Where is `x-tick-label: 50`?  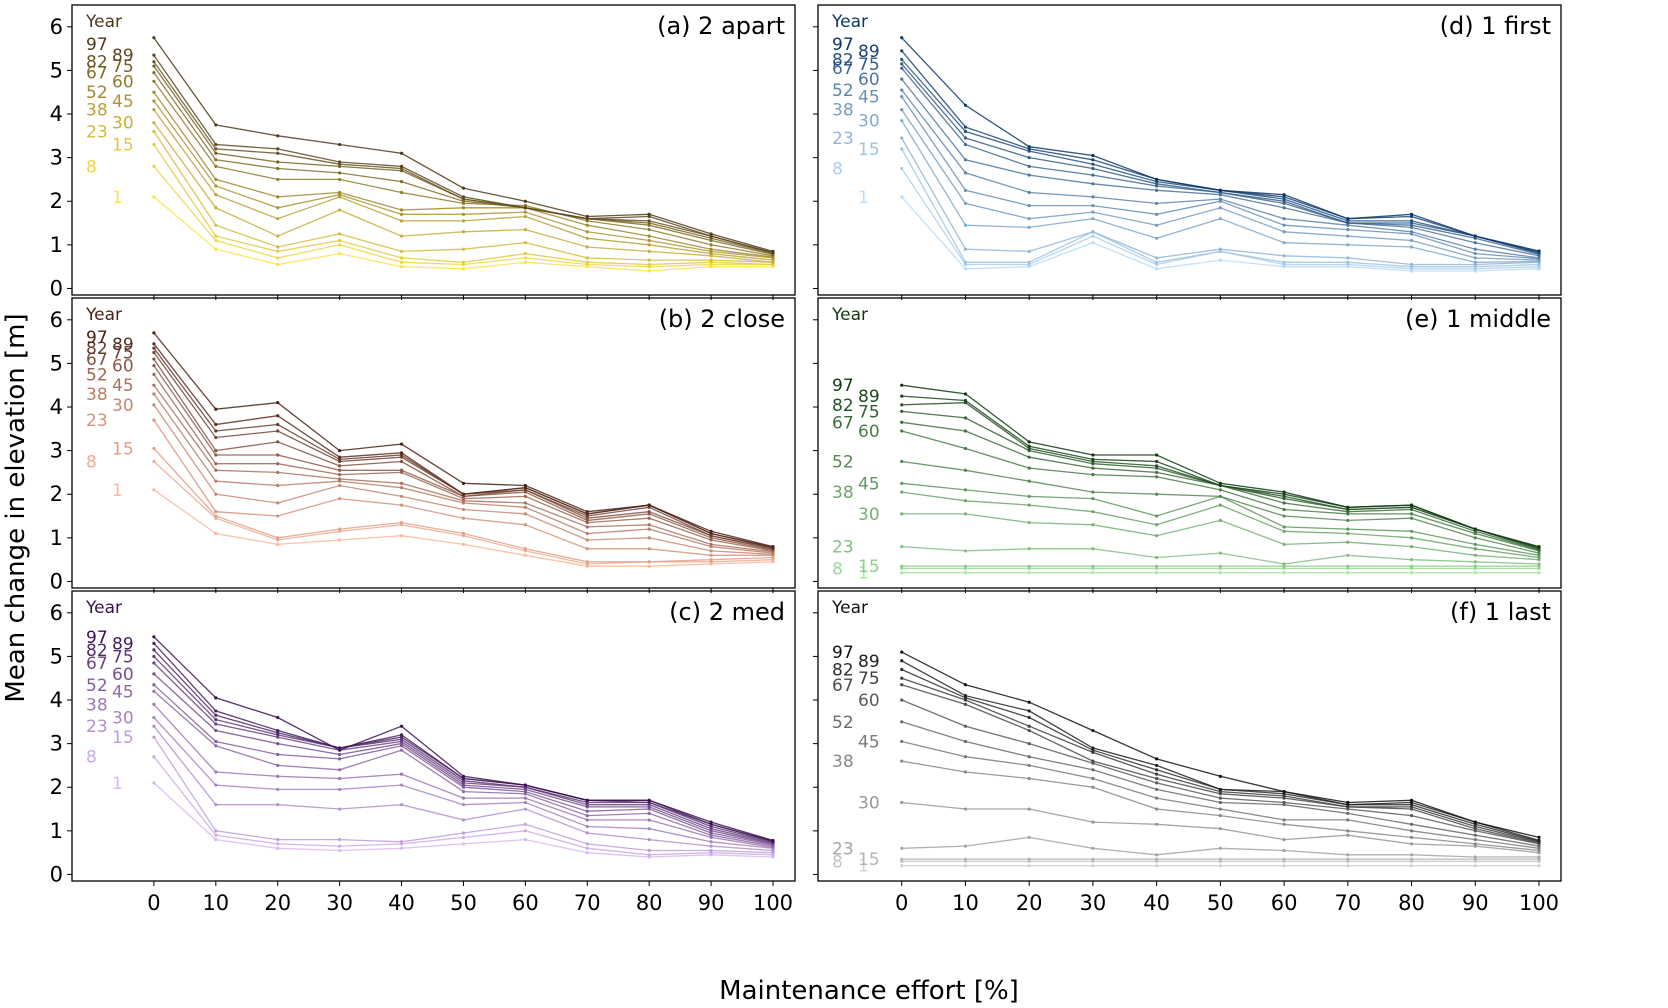
x-tick-label: 50 is located at coordinates (1220, 903).